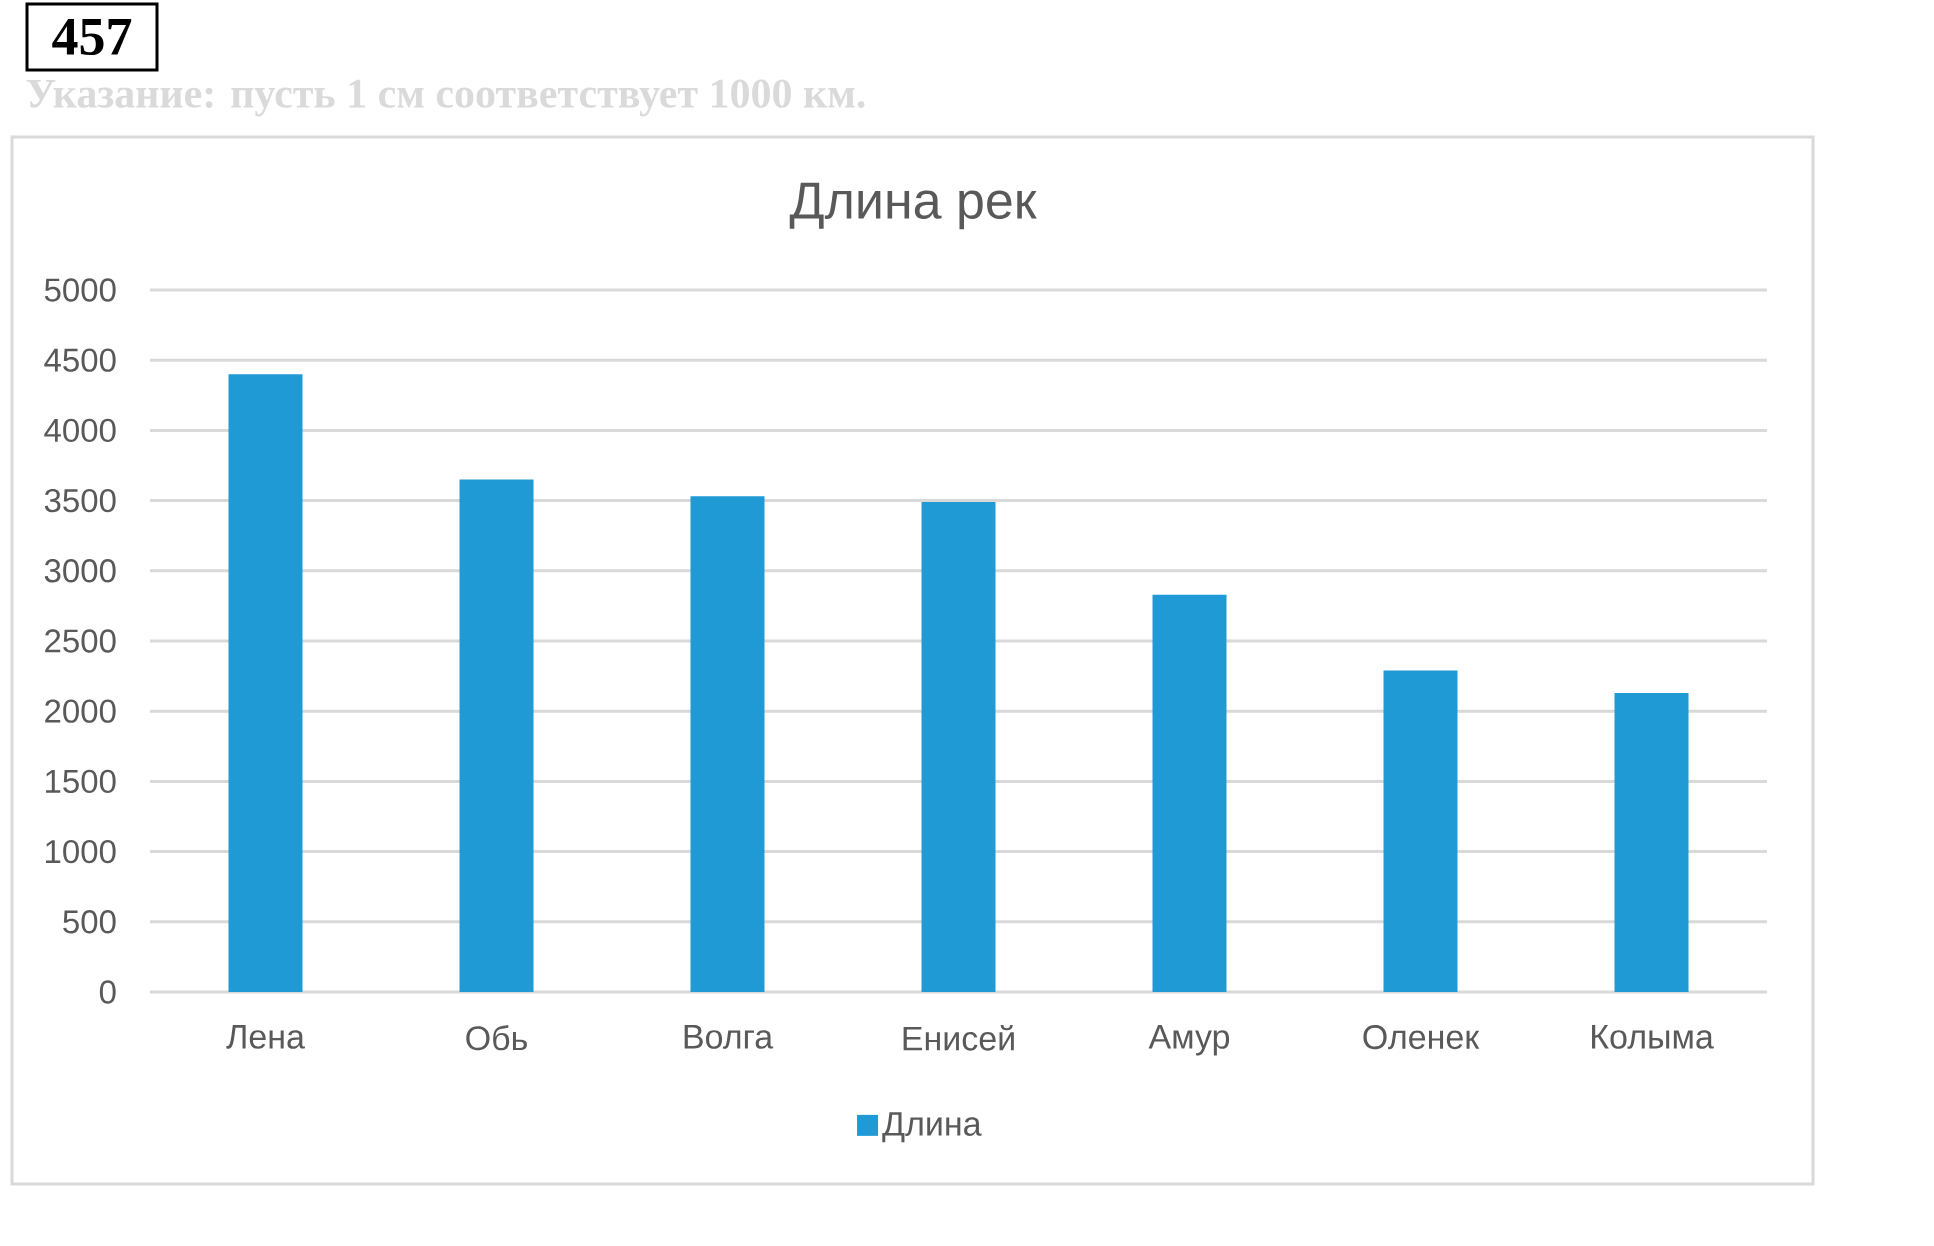  What do you see at coordinates (81, 781) in the screenshot?
I see `y-tick-label: 1500` at bounding box center [81, 781].